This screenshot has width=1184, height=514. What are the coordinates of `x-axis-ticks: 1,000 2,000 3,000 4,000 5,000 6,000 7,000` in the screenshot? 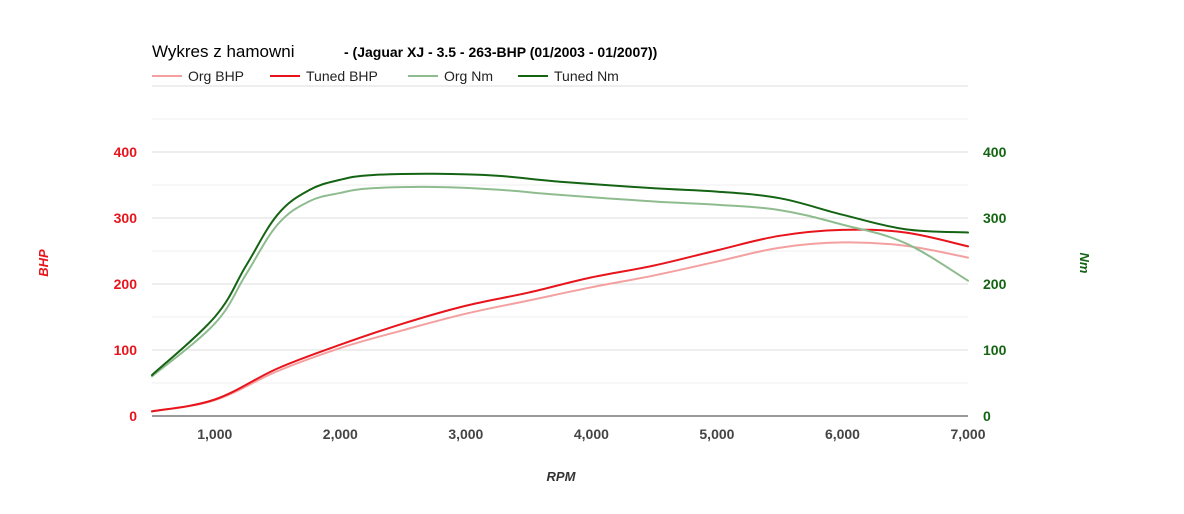 It's located at (591, 434).